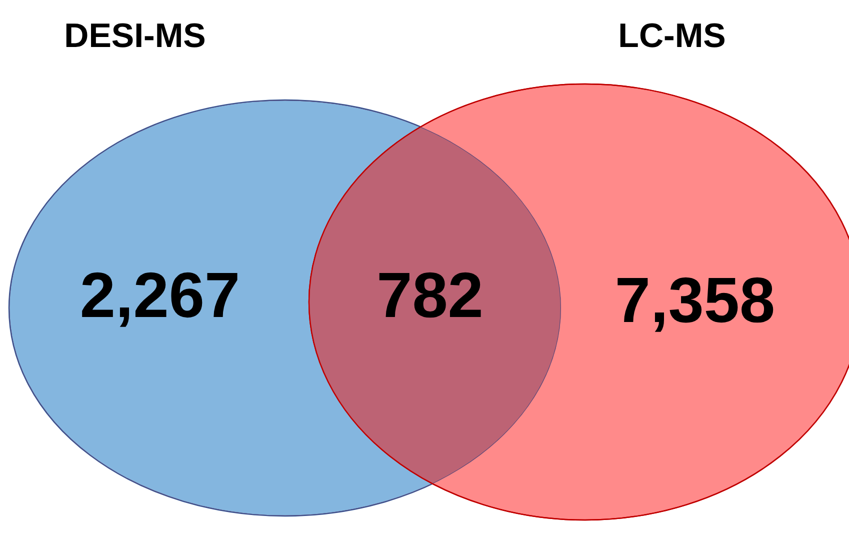 Image resolution: width=849 pixels, height=540 pixels. I want to click on category-label: LC-MS, so click(672, 35).